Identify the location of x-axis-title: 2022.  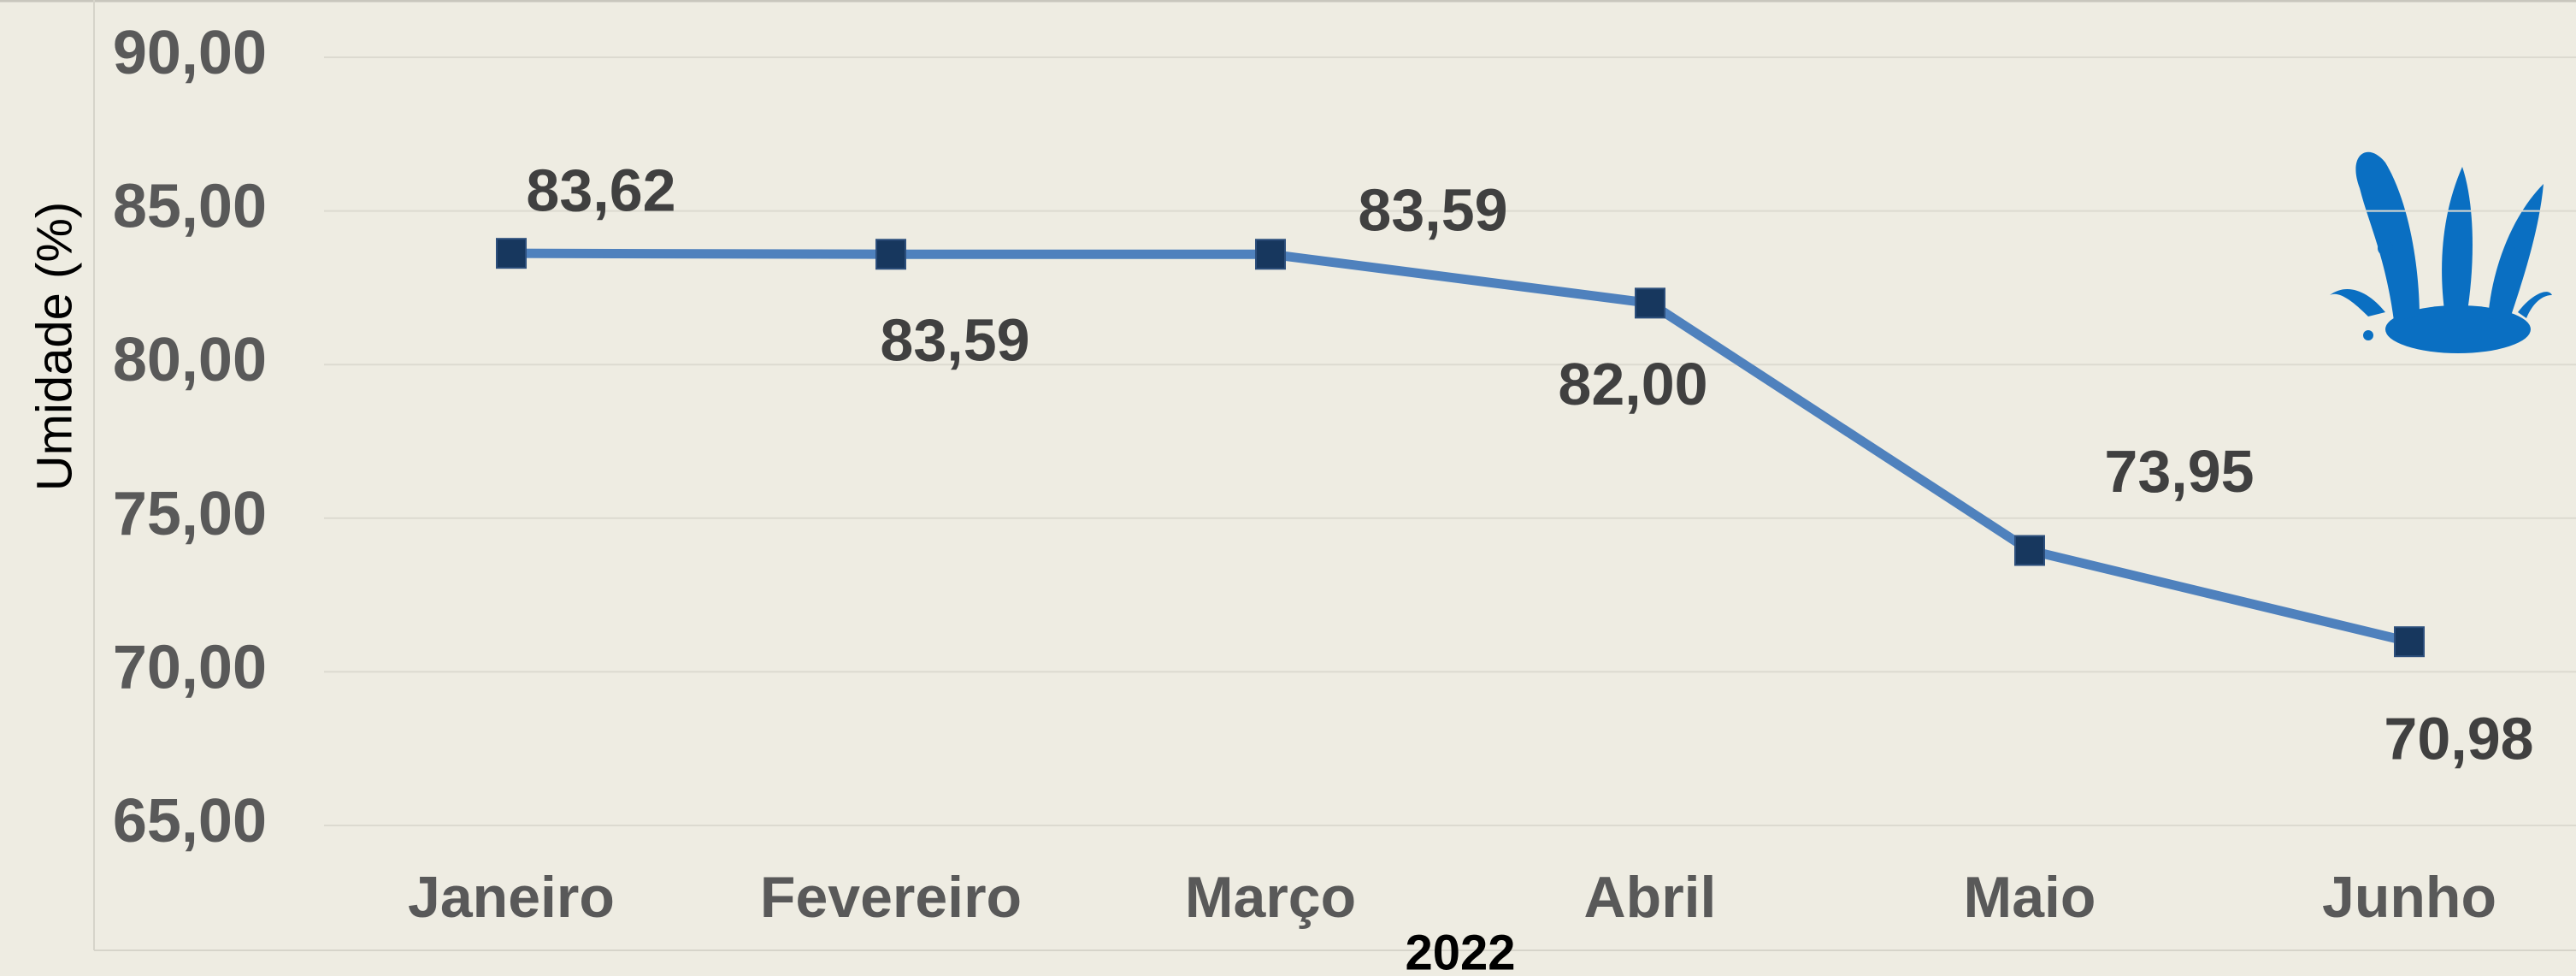
(1460, 950).